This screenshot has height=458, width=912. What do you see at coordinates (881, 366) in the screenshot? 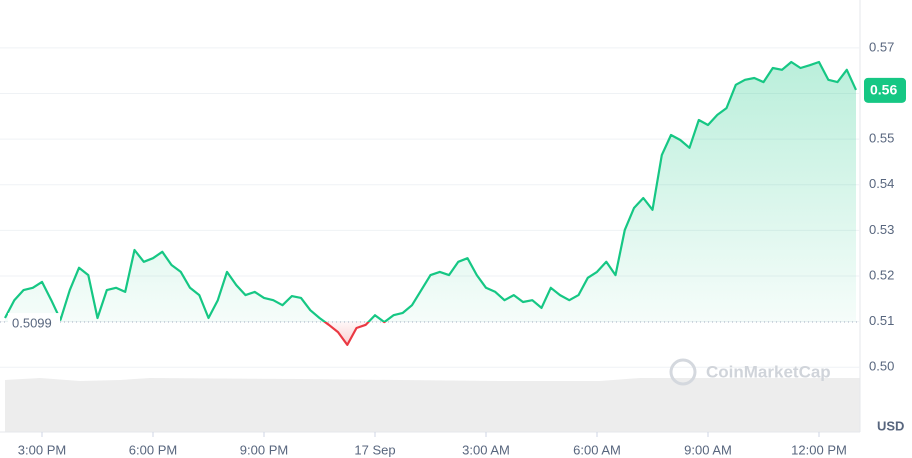
I see `y-tick-label: 0.50` at bounding box center [881, 366].